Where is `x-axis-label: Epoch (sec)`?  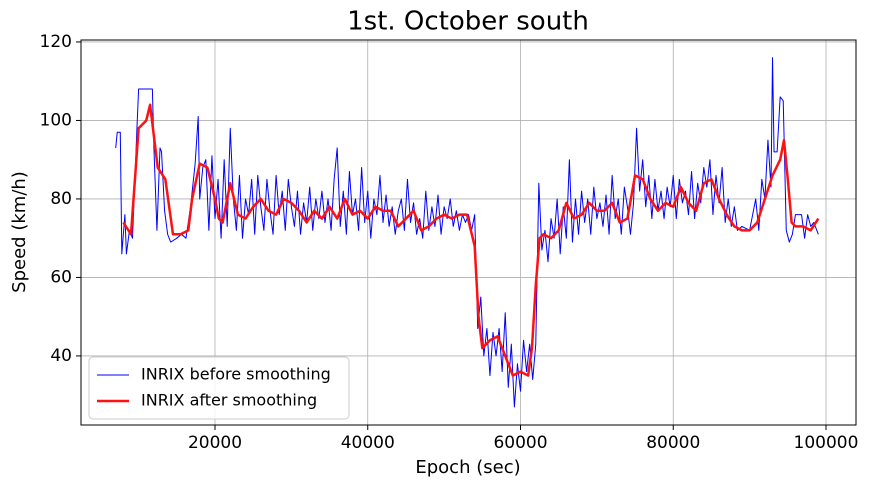 x-axis-label: Epoch (sec) is located at coordinates (467, 467).